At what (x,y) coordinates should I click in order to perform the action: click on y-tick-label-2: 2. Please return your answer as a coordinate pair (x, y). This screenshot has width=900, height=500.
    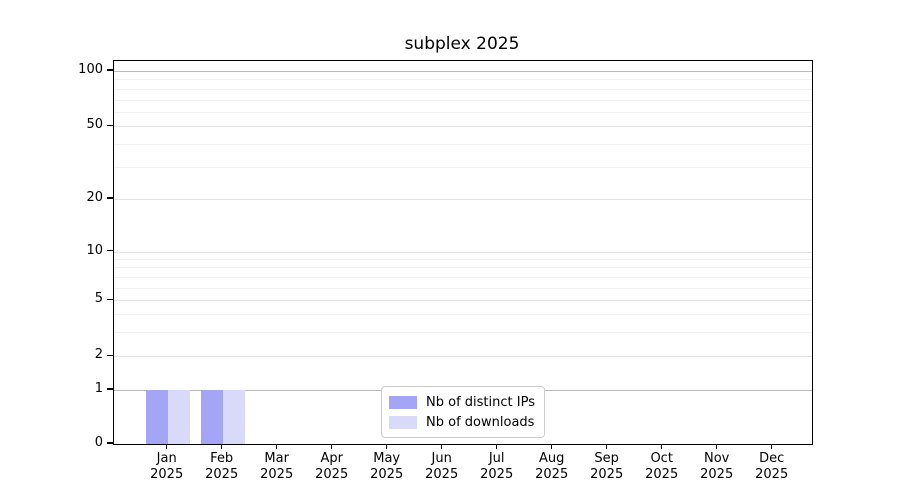
    Looking at the image, I should click on (98, 355).